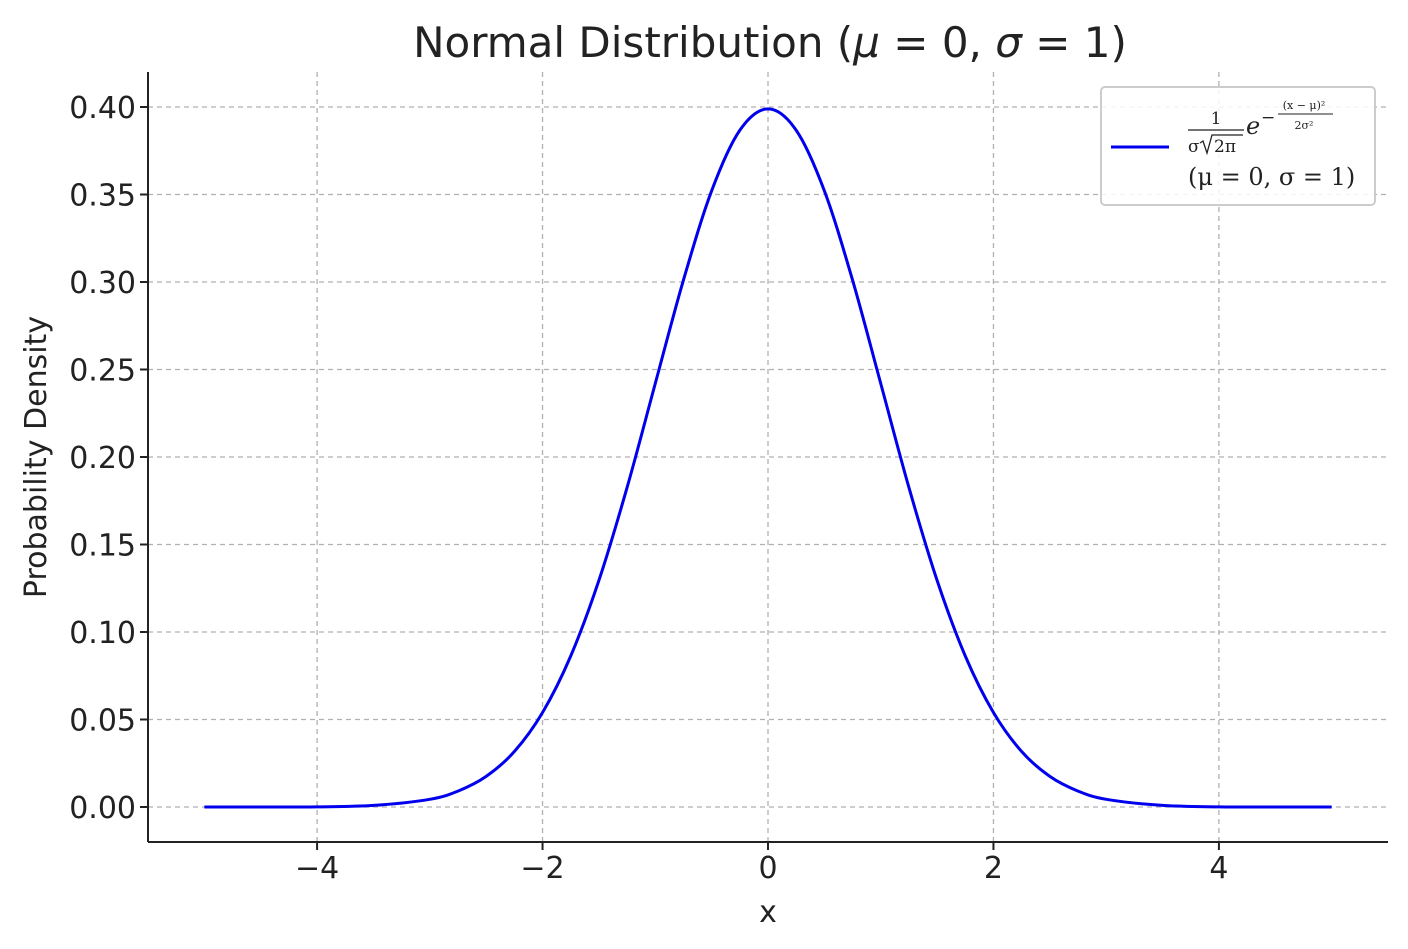  I want to click on chart-title: Normal Distribution (μ = 0, σ = 1), so click(770, 42).